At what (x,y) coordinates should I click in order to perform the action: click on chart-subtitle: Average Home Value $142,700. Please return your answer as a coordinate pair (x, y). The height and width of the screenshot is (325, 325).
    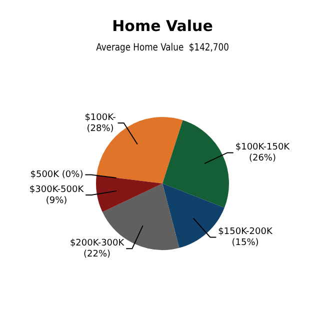
    Looking at the image, I should click on (163, 48).